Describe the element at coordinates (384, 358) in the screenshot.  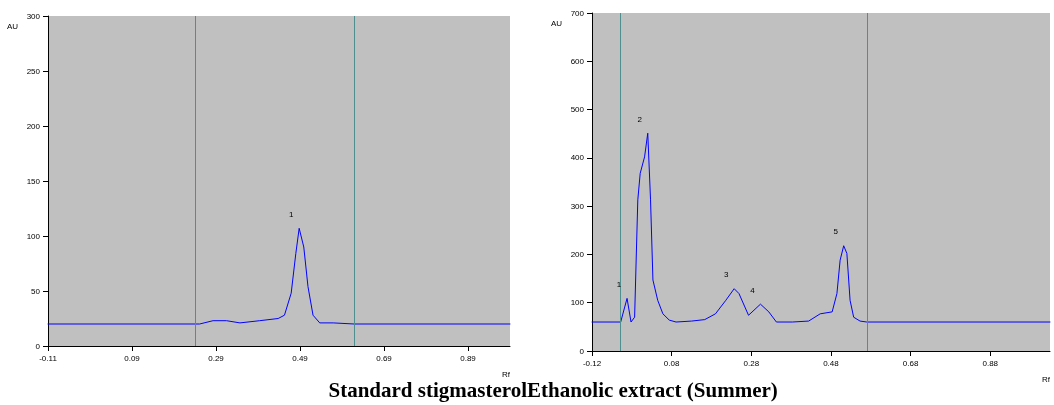
I see `x-tick-label: 0.69` at that location.